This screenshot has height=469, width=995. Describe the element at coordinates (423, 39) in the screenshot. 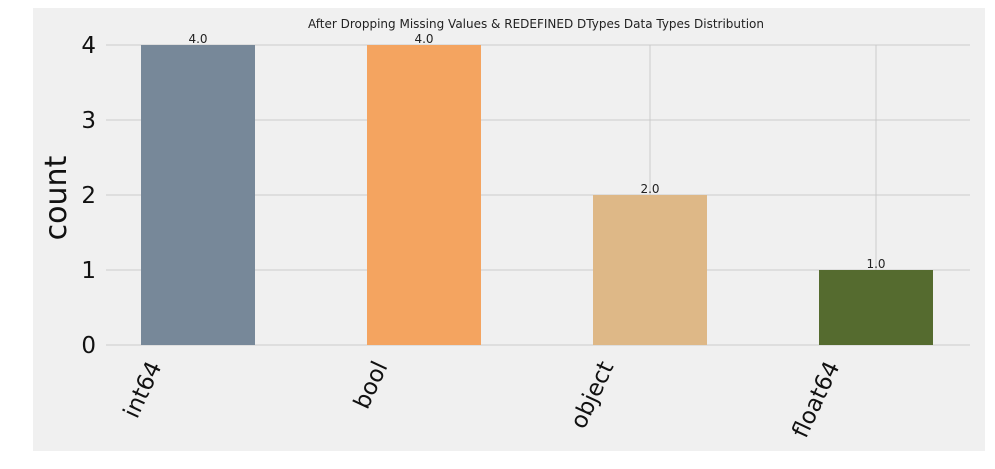

I see `data-label-bool: 4.0` at that location.